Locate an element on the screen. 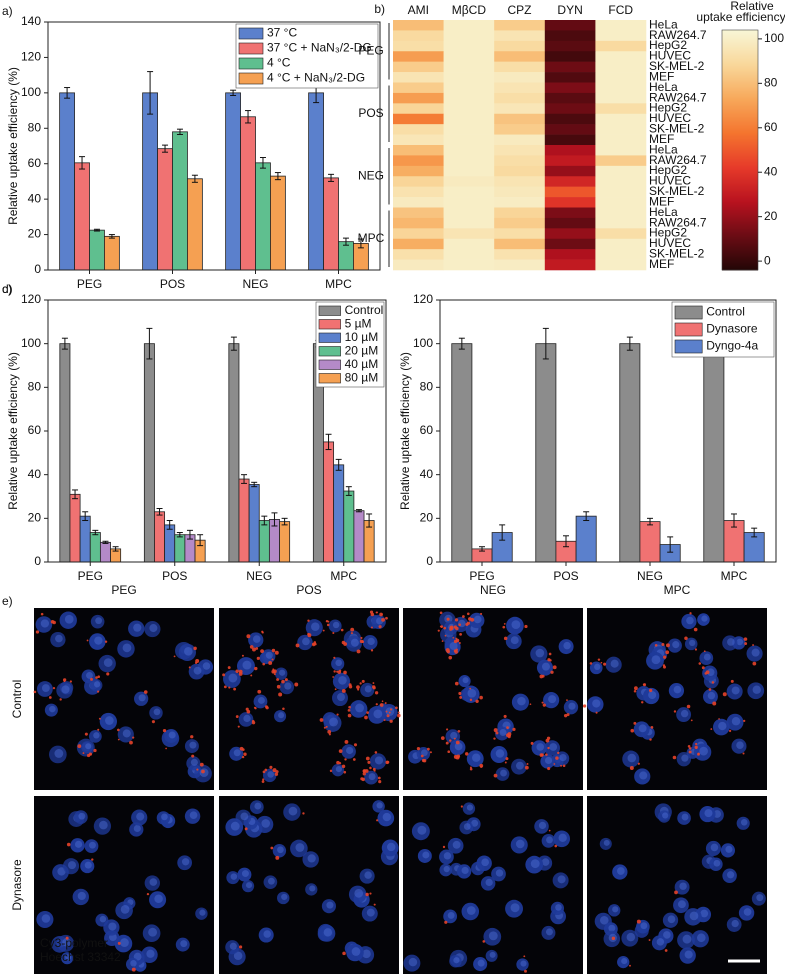  legend-label: 4 °C is located at coordinates (279, 63).